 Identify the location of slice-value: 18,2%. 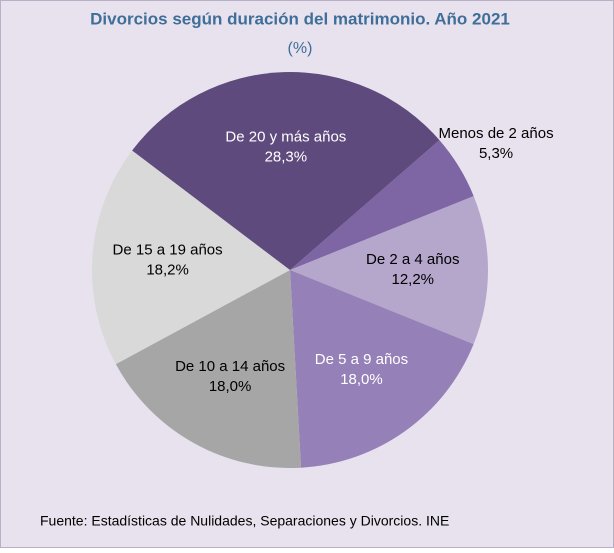
(167, 270).